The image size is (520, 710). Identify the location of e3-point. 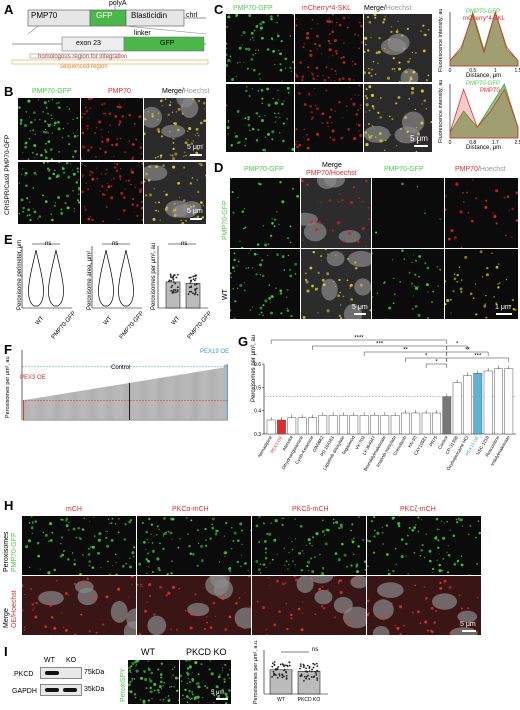
(195, 289).